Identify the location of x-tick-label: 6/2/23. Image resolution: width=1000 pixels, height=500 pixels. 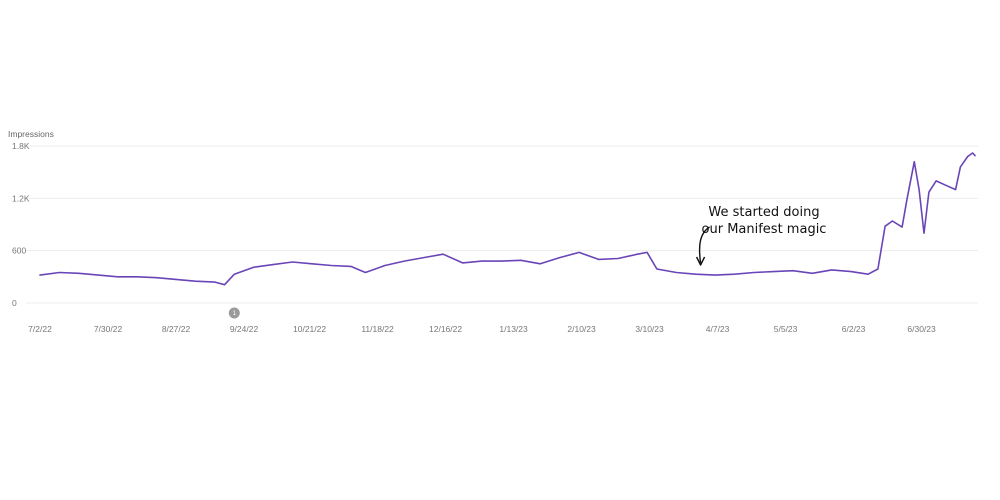
(854, 329).